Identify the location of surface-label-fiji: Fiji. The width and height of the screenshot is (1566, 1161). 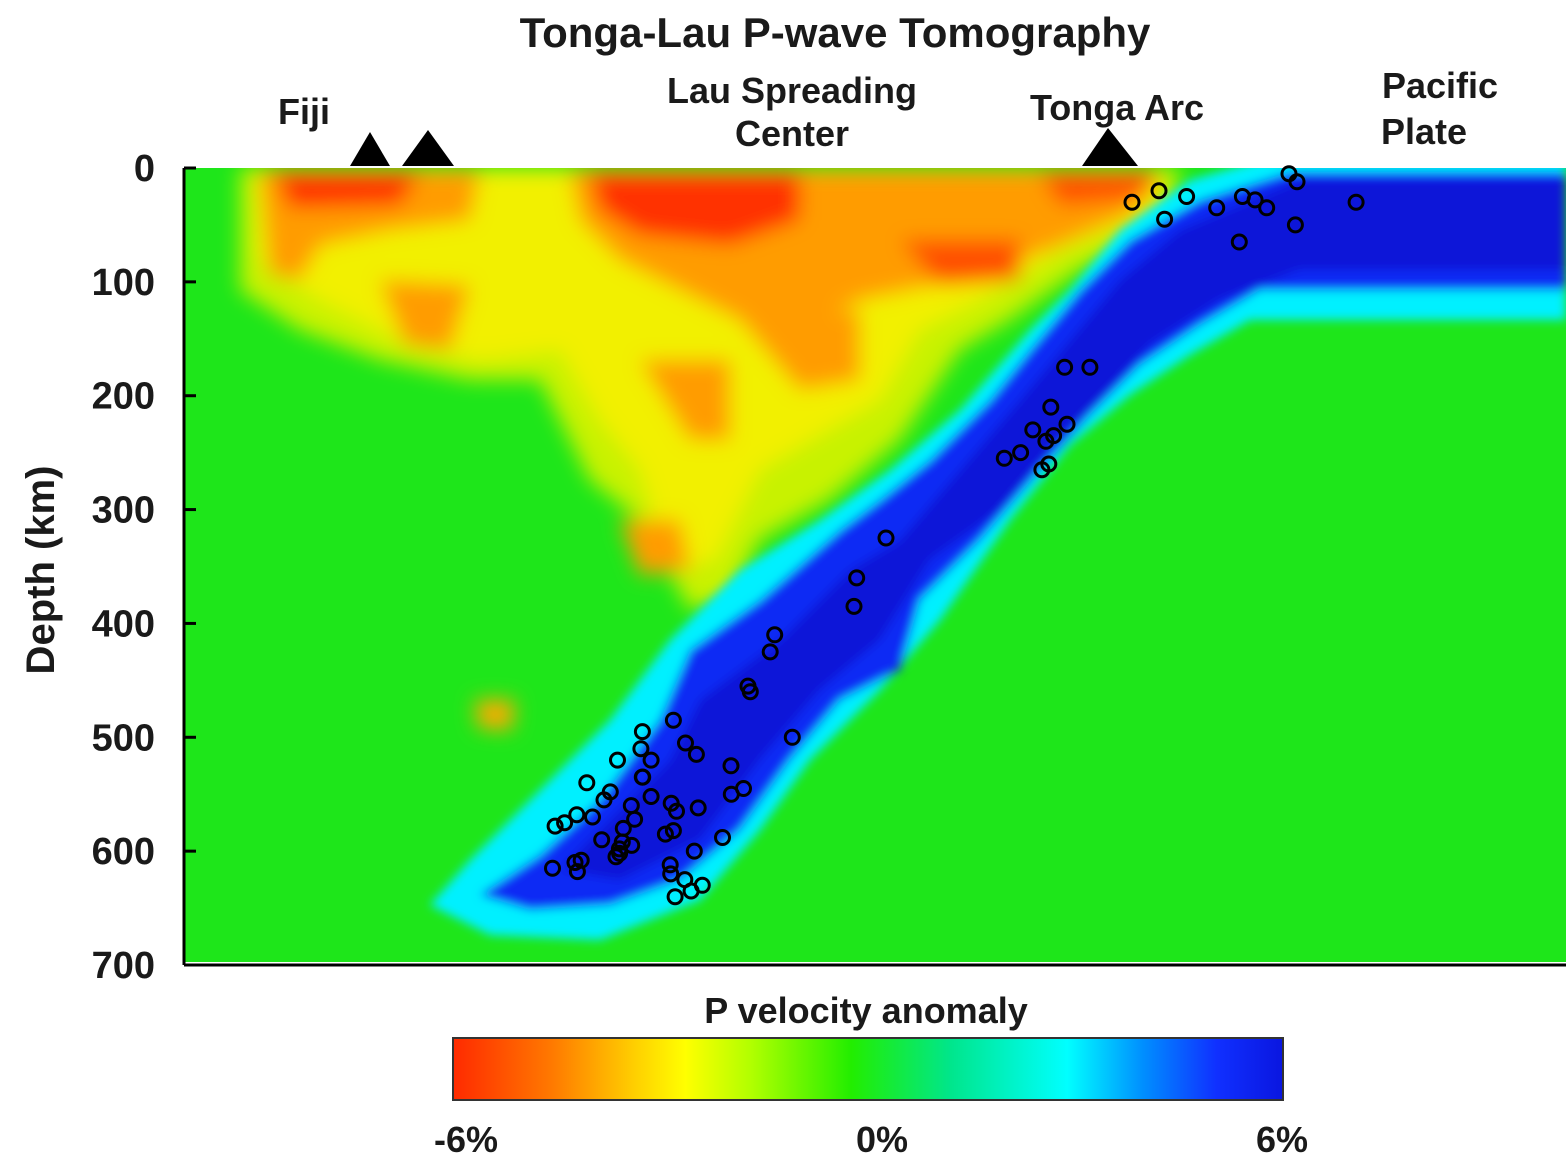
(304, 111).